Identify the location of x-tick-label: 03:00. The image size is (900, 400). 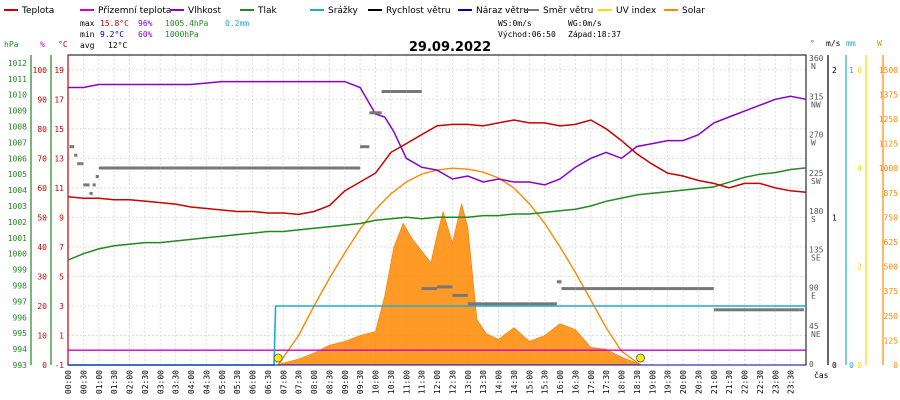
(160, 382).